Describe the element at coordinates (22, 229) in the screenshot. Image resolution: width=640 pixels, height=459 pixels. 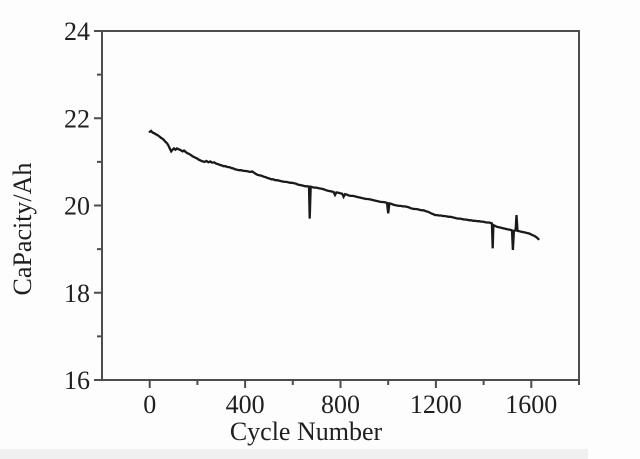
I see `y-axis-title: CaPacity/Ah` at that location.